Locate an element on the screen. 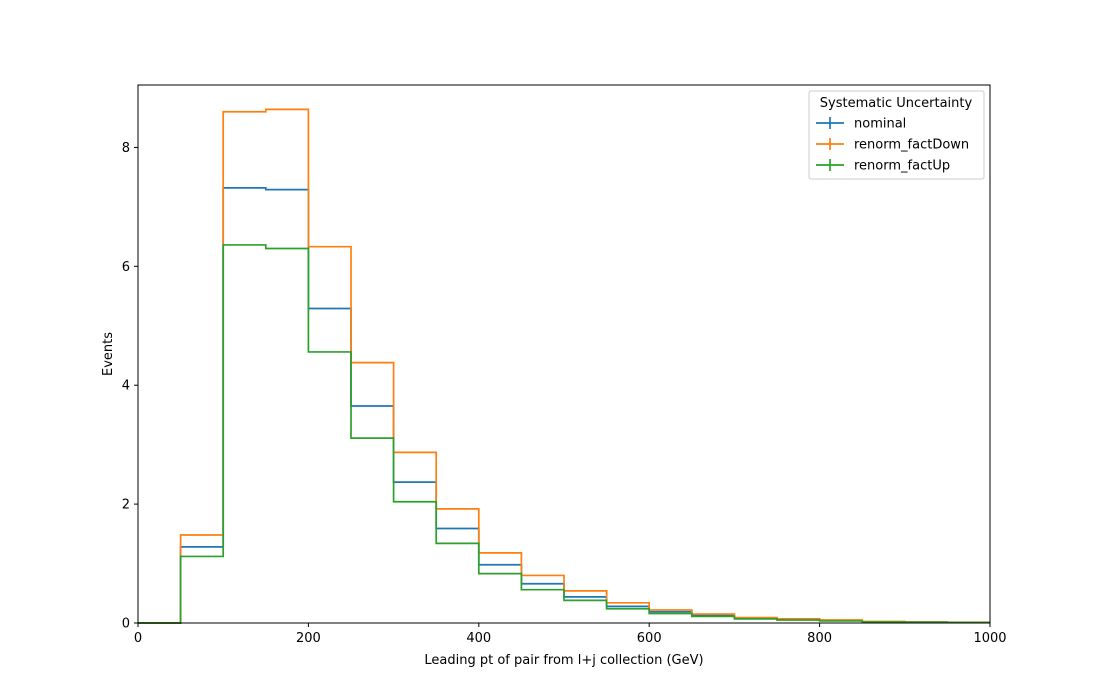  y-tick-label: 0 is located at coordinates (126, 624).